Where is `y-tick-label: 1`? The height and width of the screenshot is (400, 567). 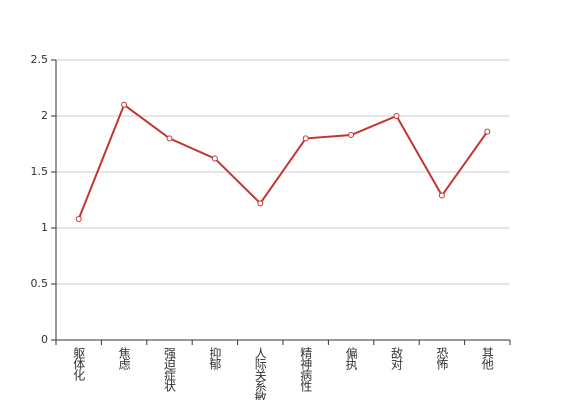 y-tick-label: 1 is located at coordinates (44, 227).